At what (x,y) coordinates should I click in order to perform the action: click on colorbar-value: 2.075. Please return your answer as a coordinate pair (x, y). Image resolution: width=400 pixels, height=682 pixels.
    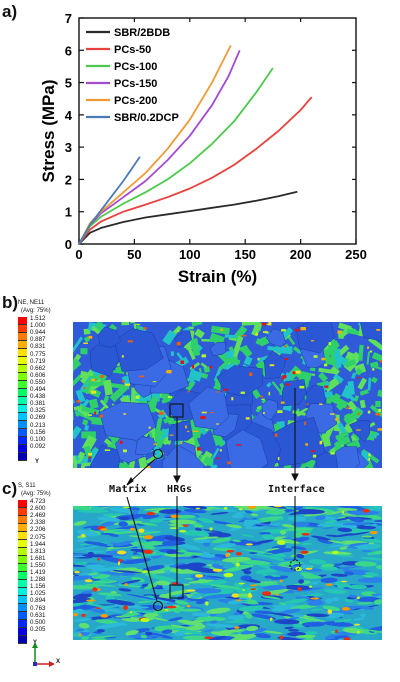
    Looking at the image, I should click on (38, 537).